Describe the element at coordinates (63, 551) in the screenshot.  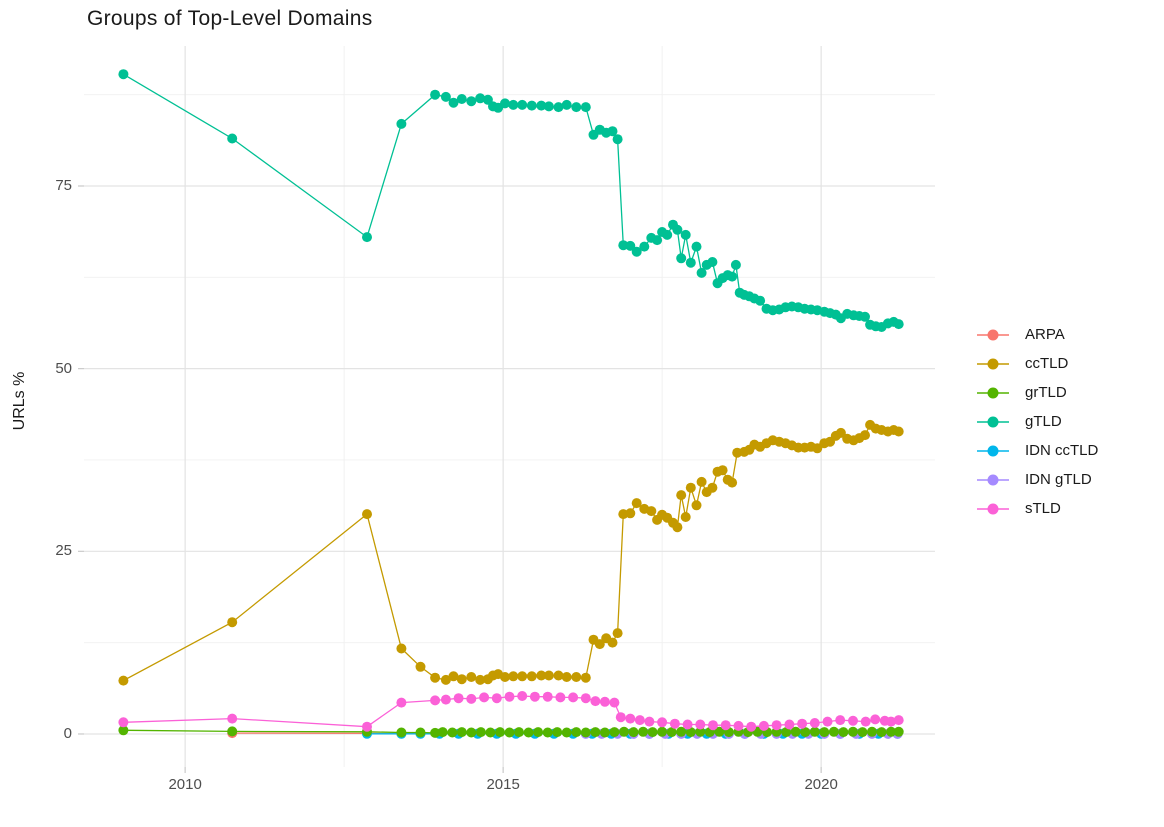
I see `y-tick-label: 25` at that location.